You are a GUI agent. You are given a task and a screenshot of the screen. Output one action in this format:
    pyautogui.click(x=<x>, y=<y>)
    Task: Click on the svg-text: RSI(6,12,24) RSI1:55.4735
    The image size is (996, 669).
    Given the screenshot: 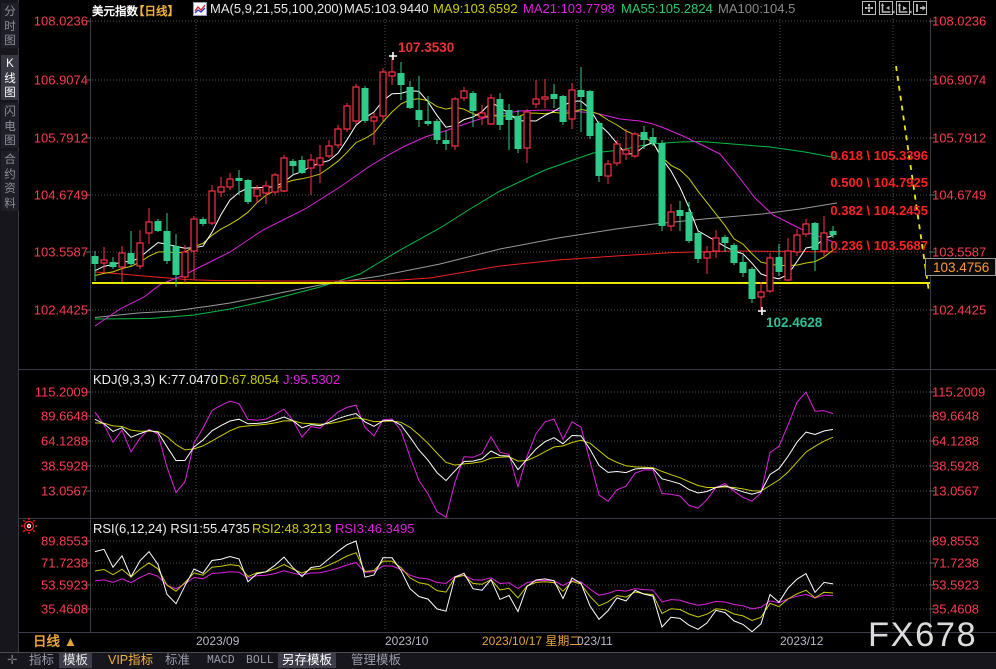 What is the action you would take?
    pyautogui.click(x=171, y=528)
    